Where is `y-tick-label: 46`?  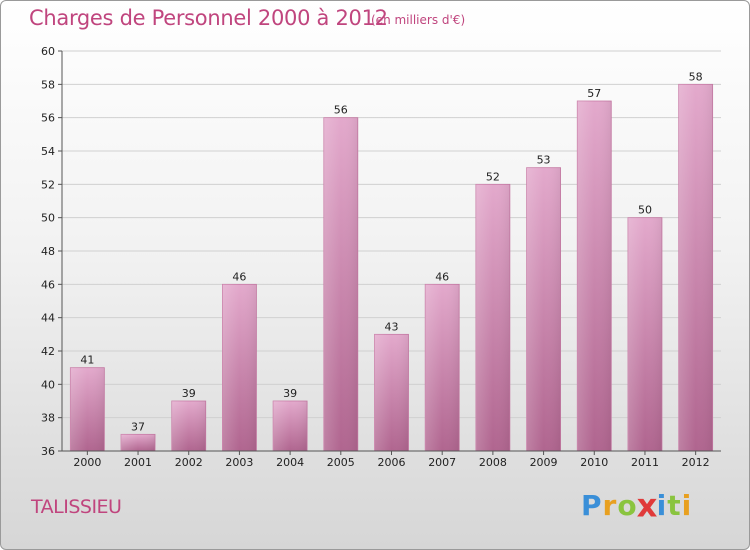
y-tick-label: 46 is located at coordinates (48, 284).